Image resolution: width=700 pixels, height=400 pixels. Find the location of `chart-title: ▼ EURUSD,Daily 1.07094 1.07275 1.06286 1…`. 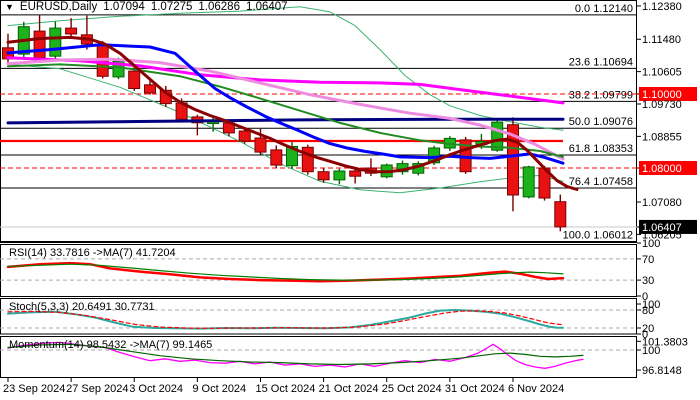

chart-title: ▼ EURUSD,Daily 1.07094 1.07275 1.06286 1… is located at coordinates (146, 7).